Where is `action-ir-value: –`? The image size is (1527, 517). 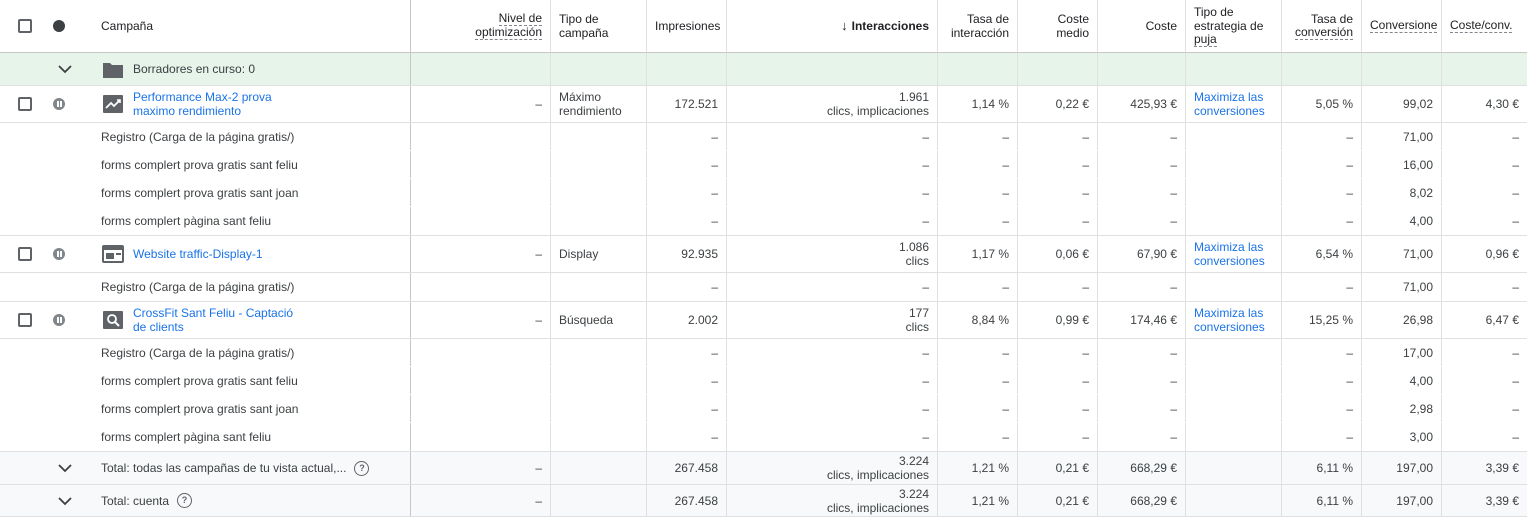
action-ir-value: – is located at coordinates (1005, 437).